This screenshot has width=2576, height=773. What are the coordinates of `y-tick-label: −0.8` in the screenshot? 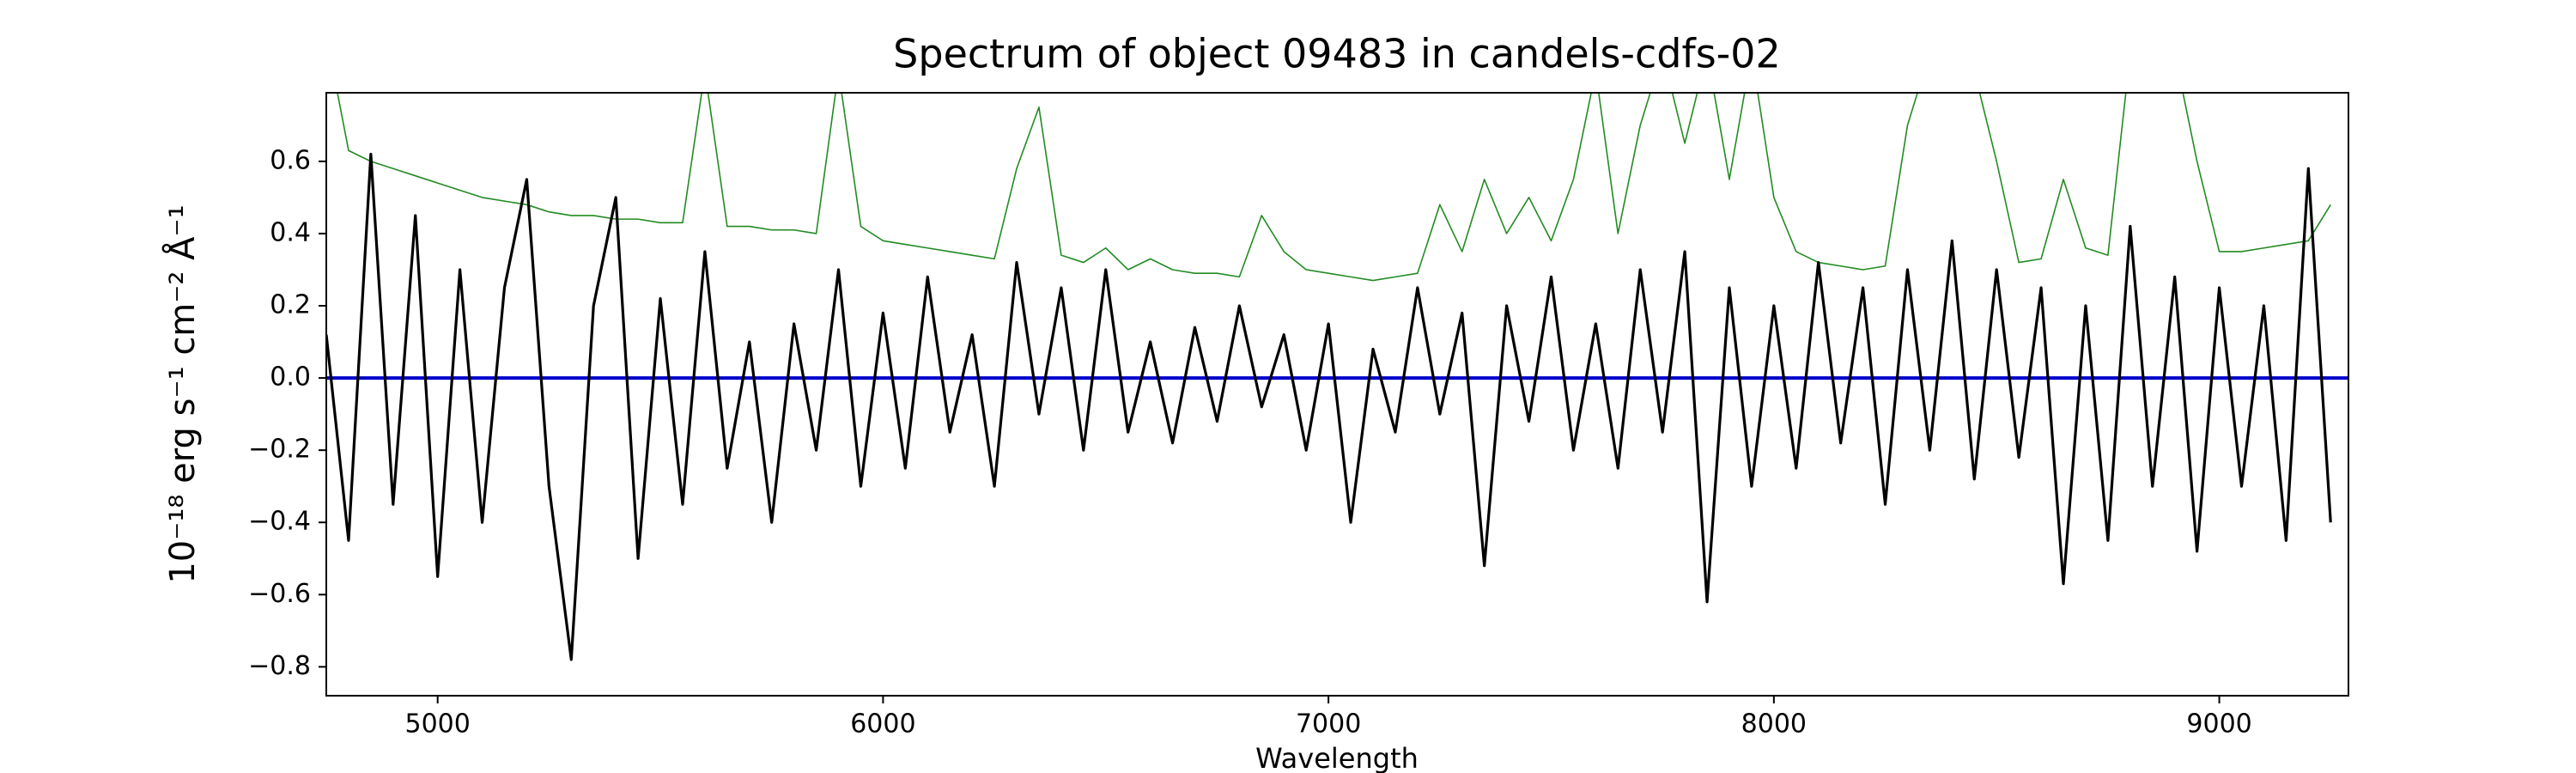 It's located at (280, 666).